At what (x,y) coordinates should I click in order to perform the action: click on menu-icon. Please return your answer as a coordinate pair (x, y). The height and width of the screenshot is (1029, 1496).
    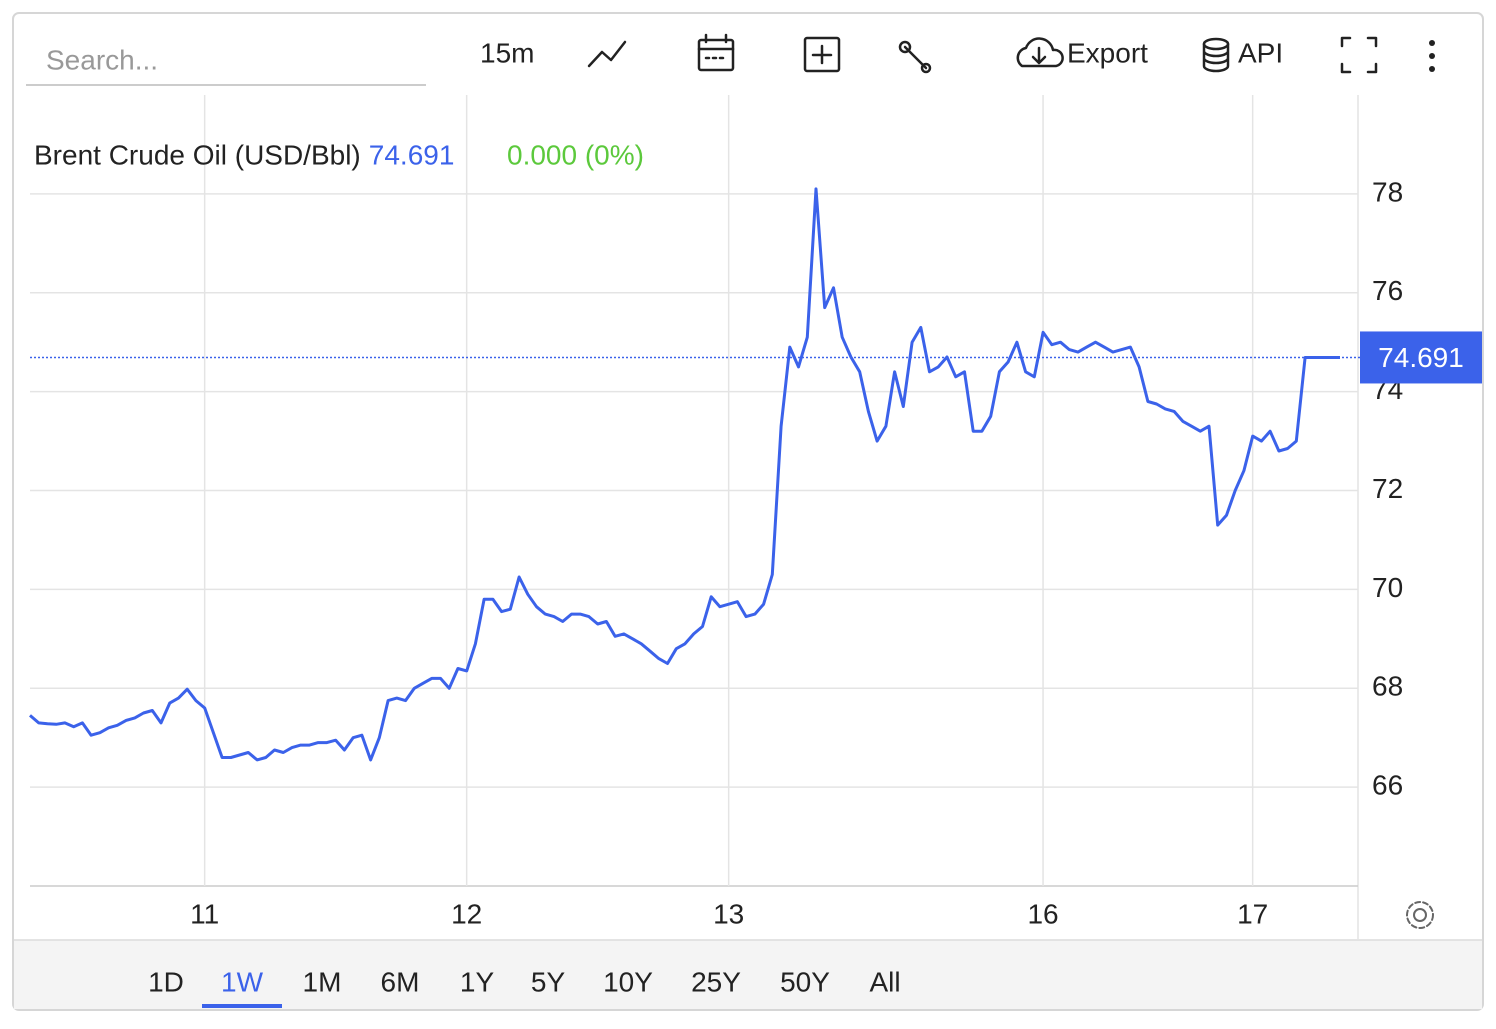
    Looking at the image, I should click on (1432, 56).